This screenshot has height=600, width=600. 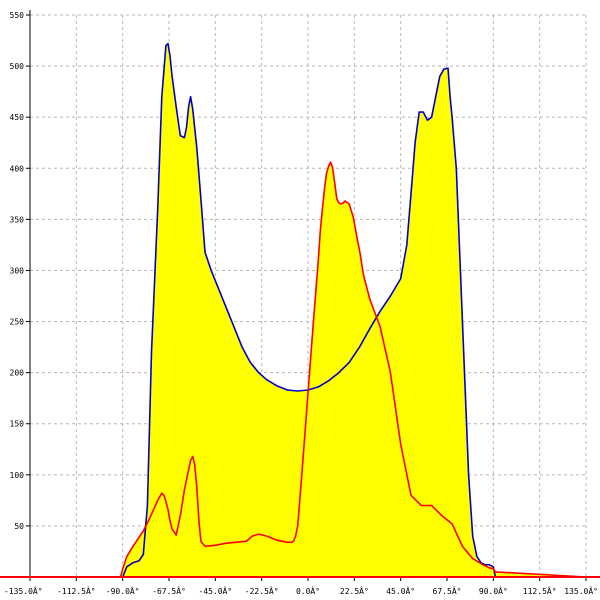 I want to click on x-tick-label: 22.5Â°, so click(x=354, y=590).